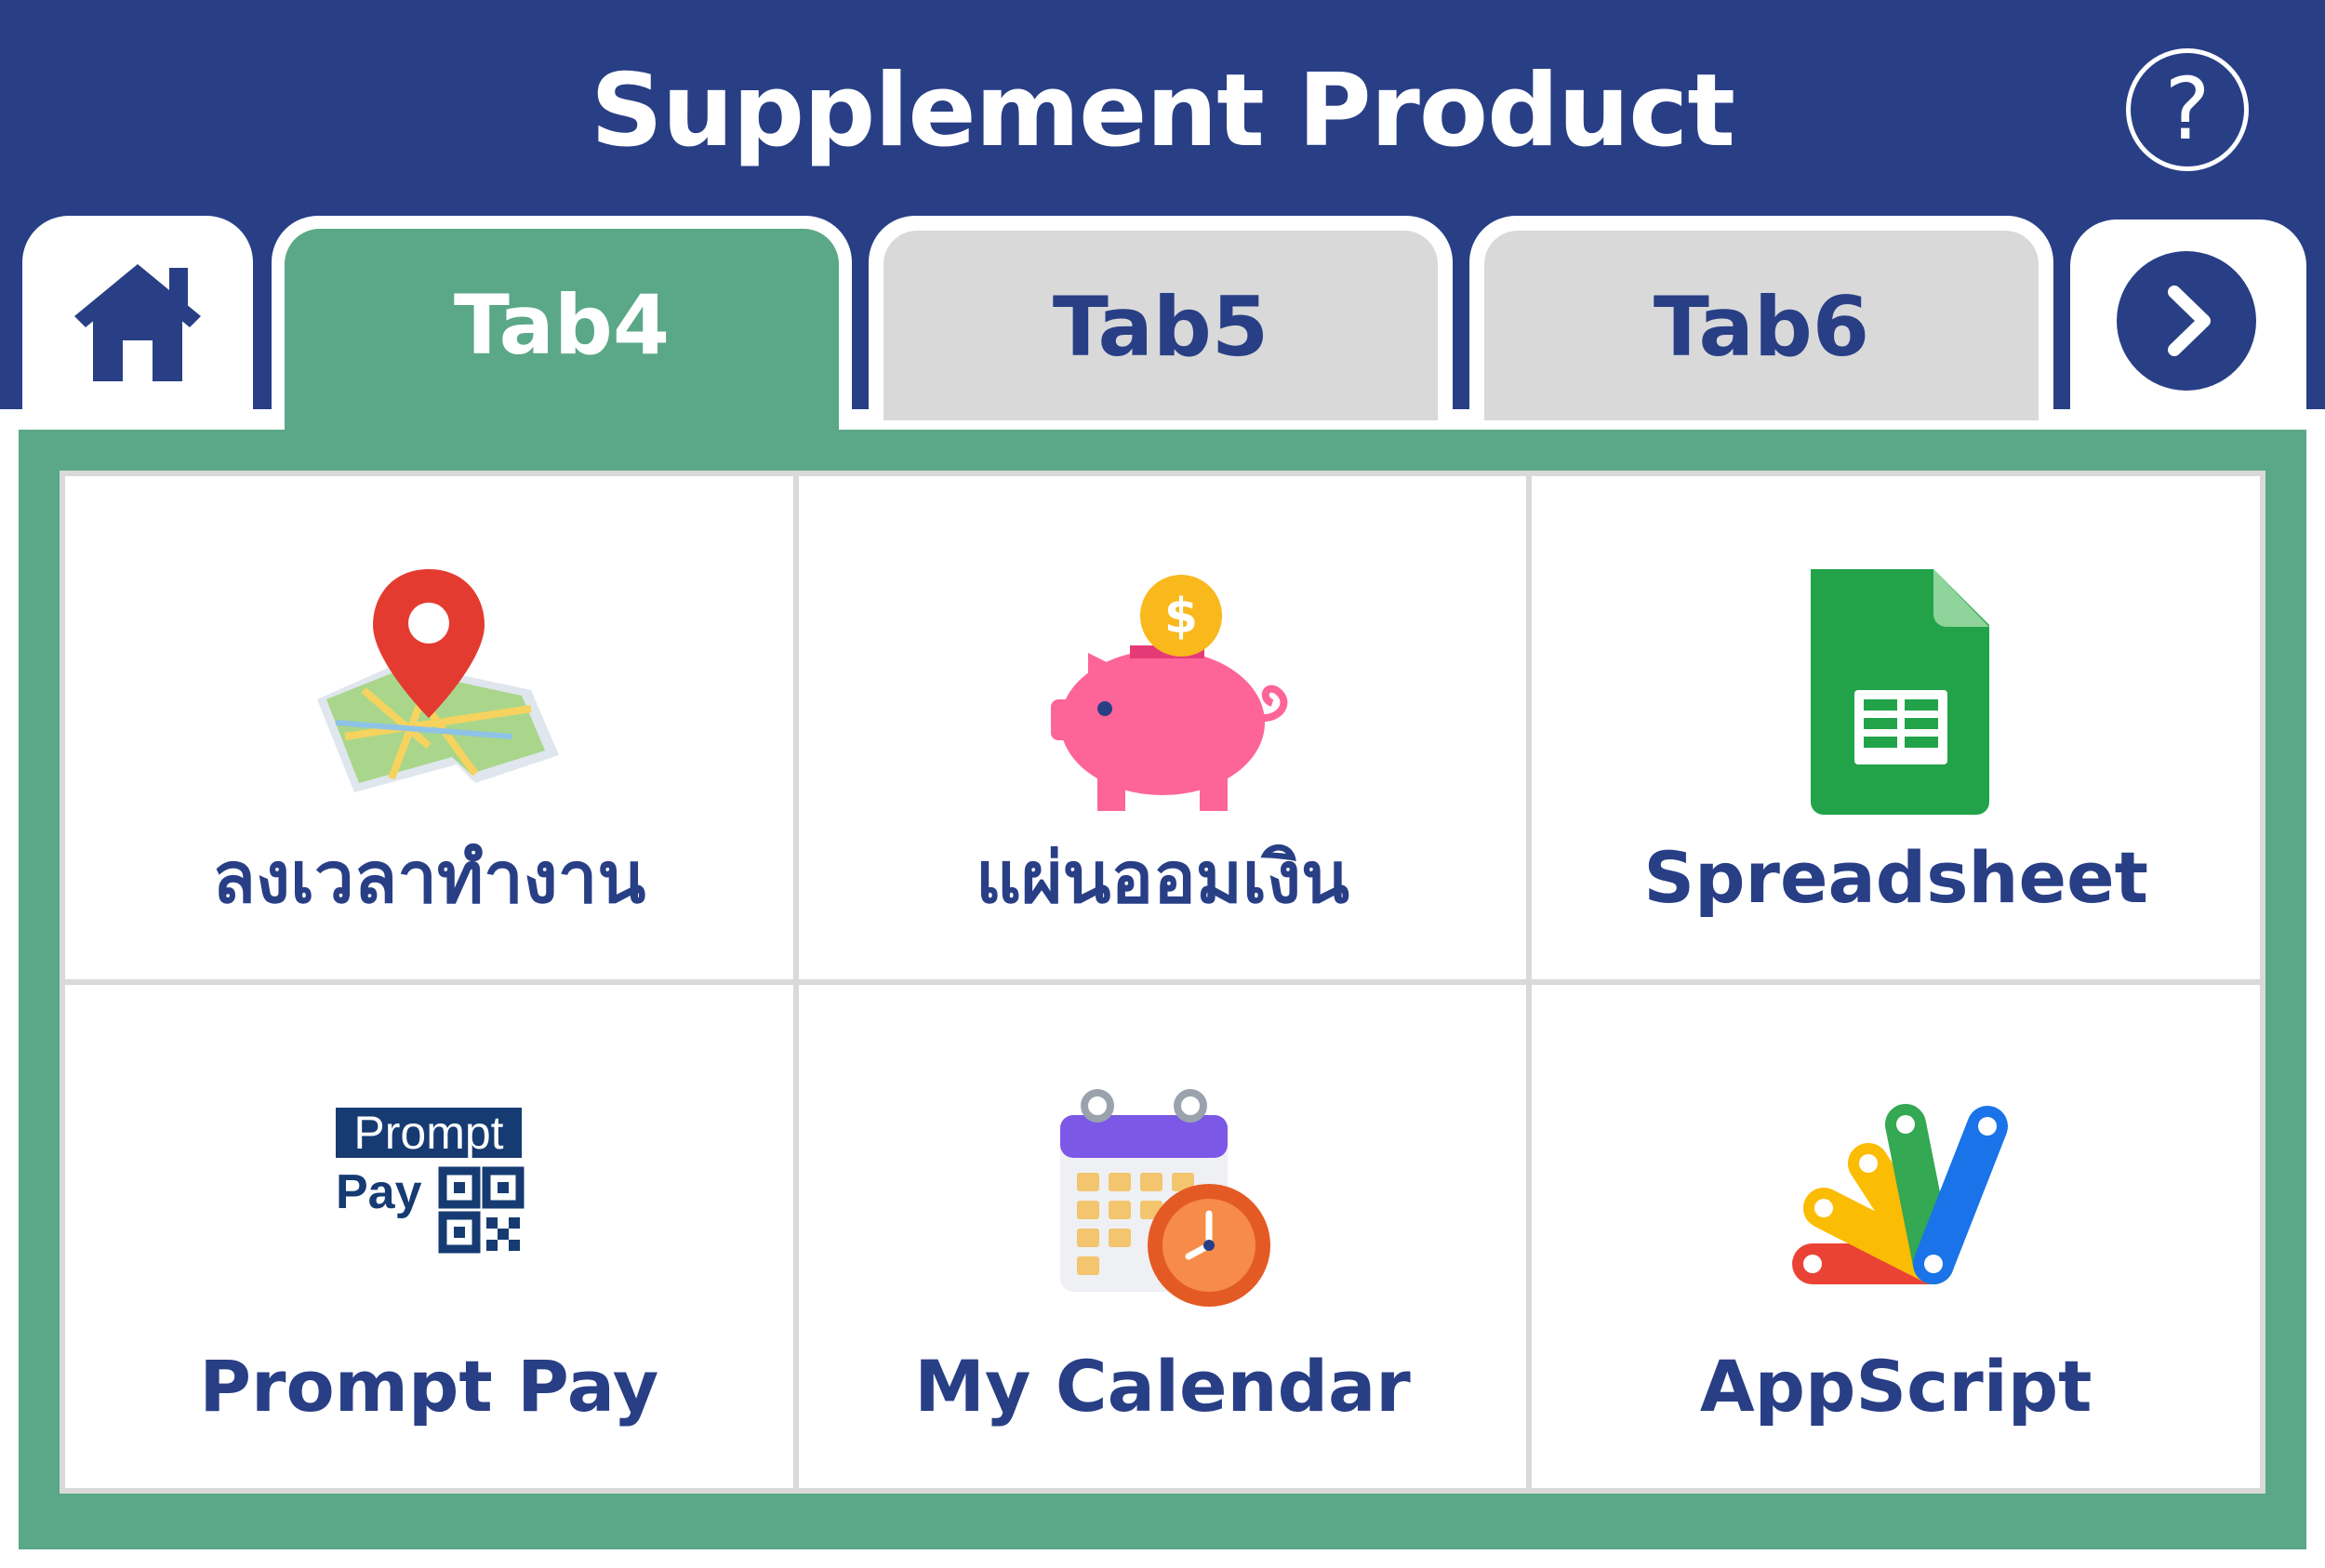  I want to click on pay-word: Pay, so click(379, 1192).